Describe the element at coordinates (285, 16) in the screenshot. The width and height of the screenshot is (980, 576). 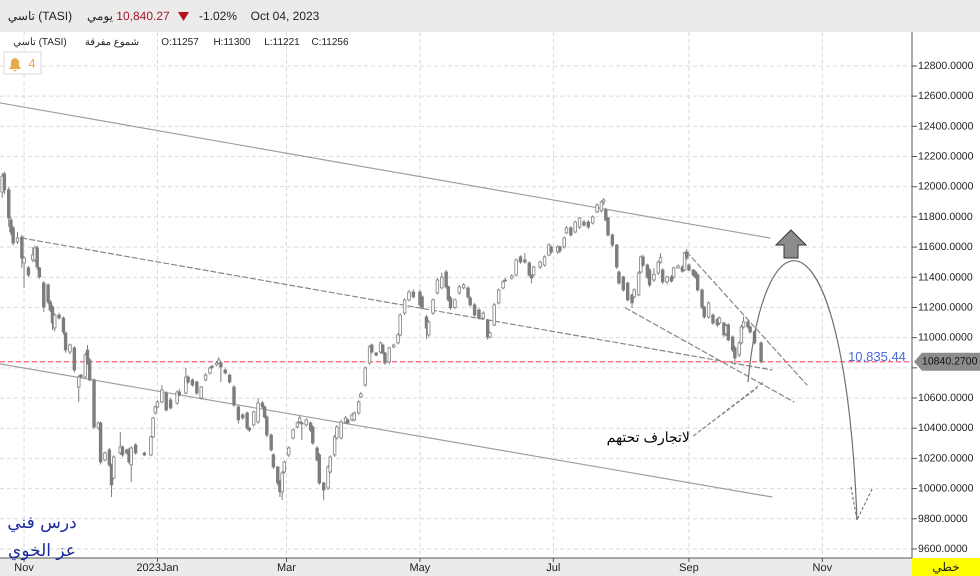
I see `text: Oct 04, 2023` at that location.